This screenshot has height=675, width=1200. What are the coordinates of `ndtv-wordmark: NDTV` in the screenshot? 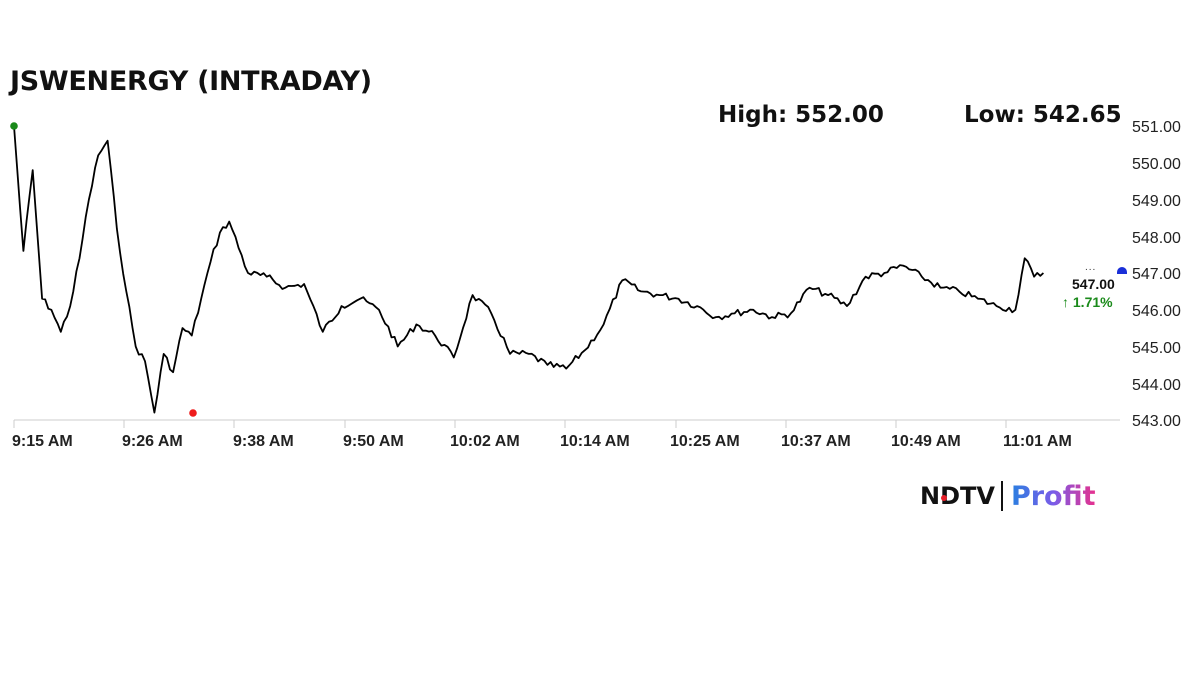 It's located at (957, 496).